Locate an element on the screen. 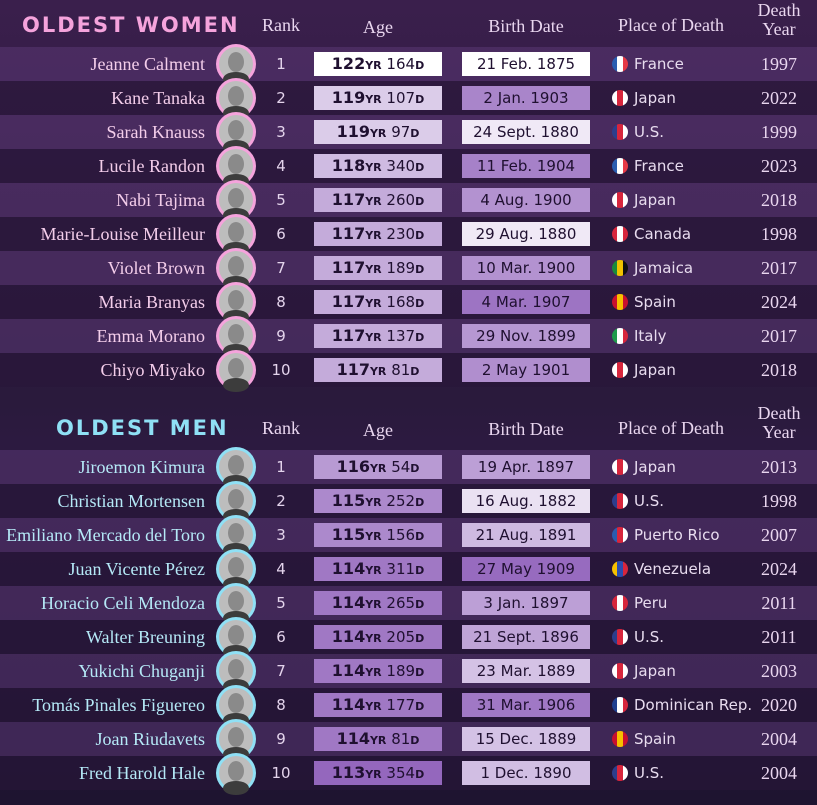 The image size is (817, 805). place-of-death: Japan is located at coordinates (655, 467).